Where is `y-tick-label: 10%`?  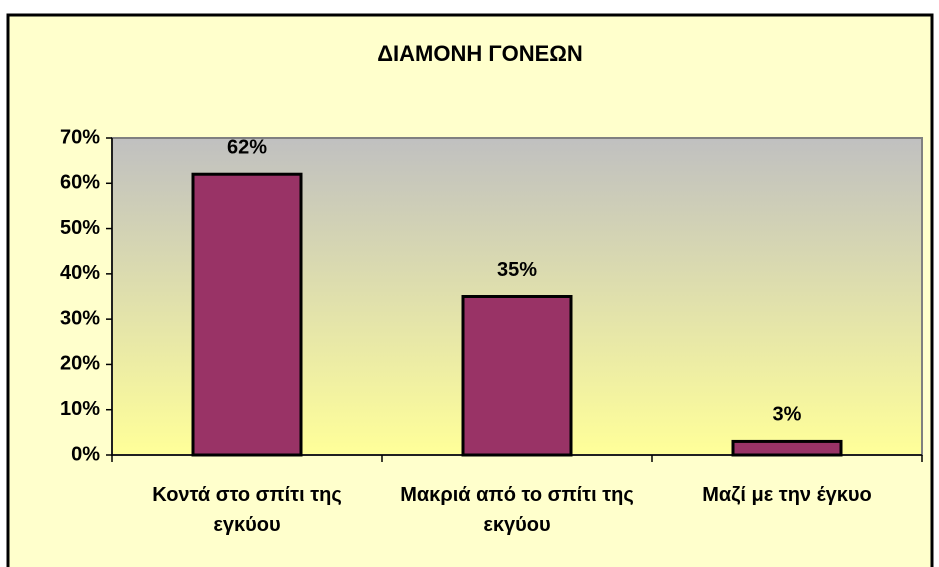
y-tick-label: 10% is located at coordinates (80, 409).